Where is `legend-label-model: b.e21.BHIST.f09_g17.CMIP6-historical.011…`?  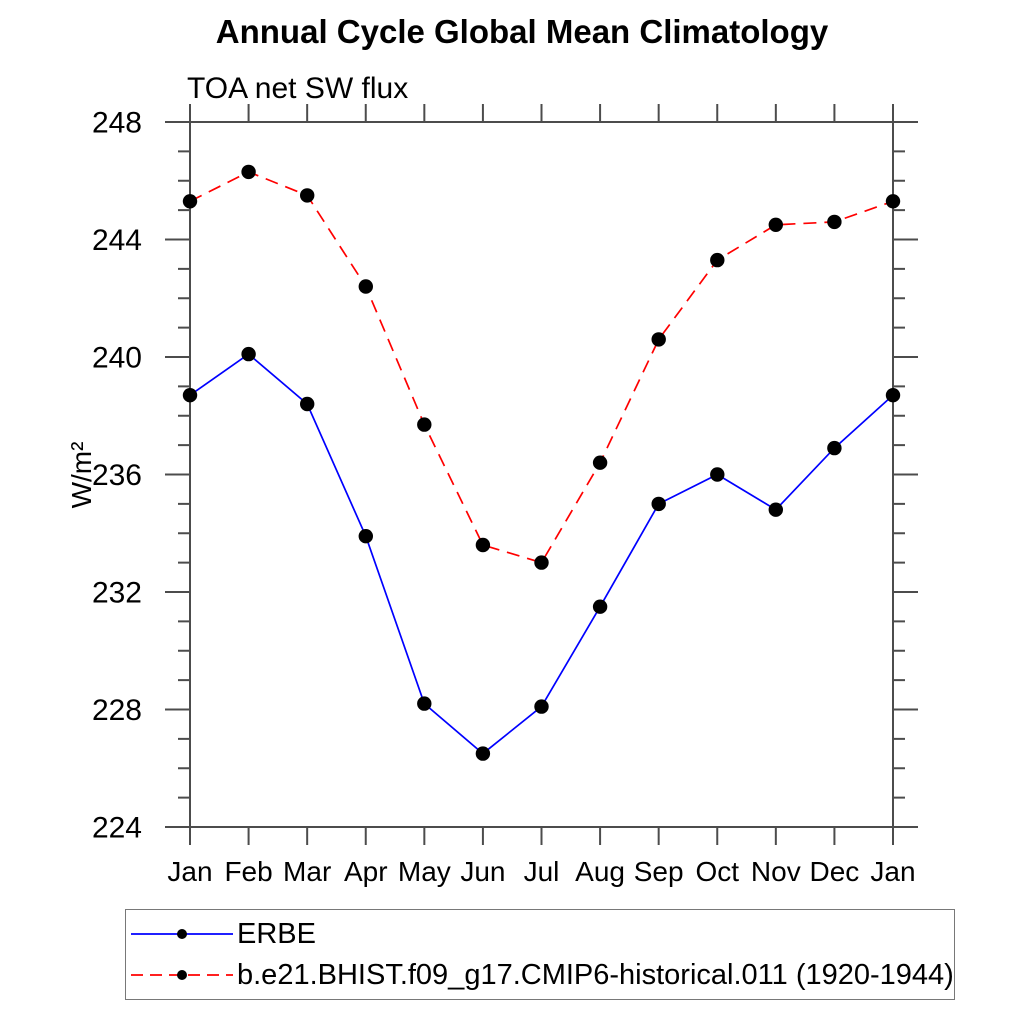 legend-label-model: b.e21.BHIST.f09_g17.CMIP6-historical.011… is located at coordinates (595, 974).